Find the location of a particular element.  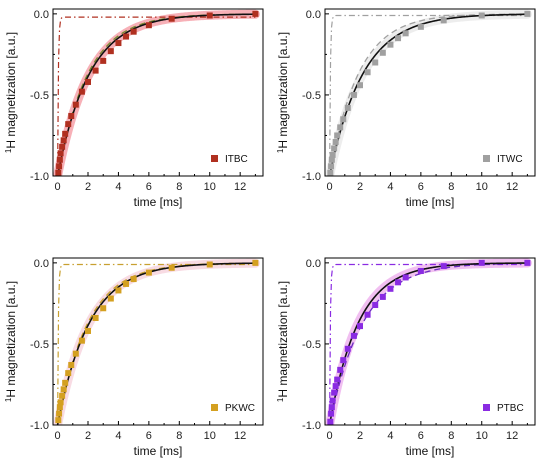

x-tick-label: 4 is located at coordinates (118, 436).